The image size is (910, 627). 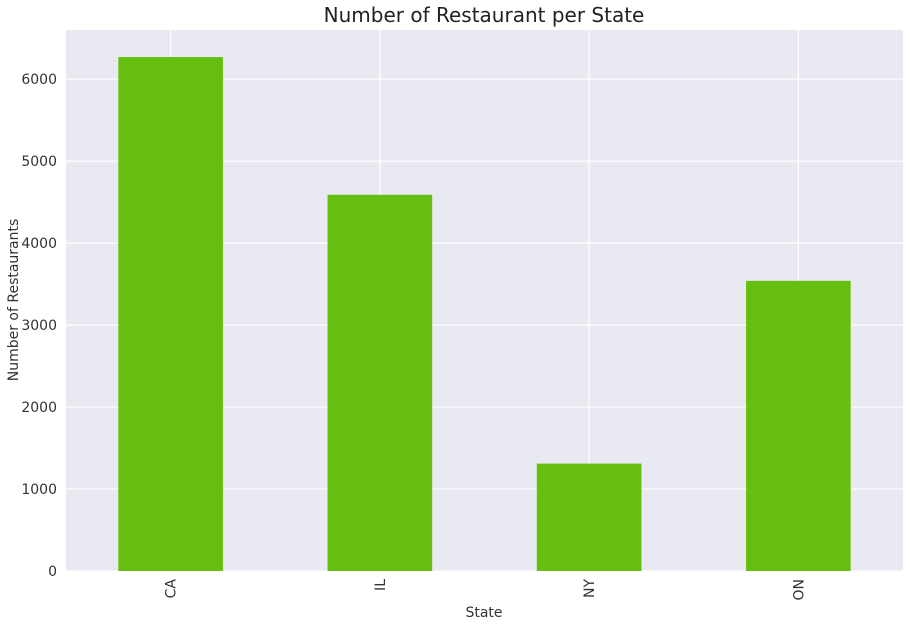 What do you see at coordinates (798, 425) in the screenshot?
I see `bar-on` at bounding box center [798, 425].